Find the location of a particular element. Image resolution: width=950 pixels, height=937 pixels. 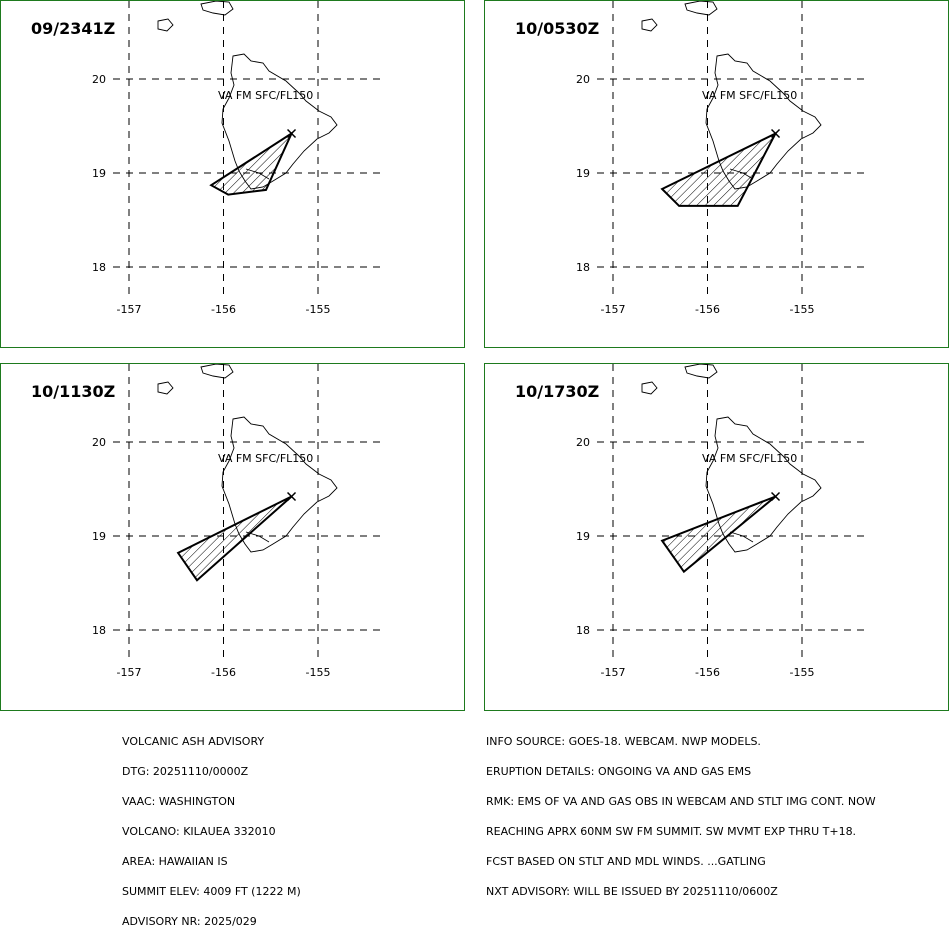

advisory-line: VOLCANO: KILAUEA 332010 is located at coordinates (199, 831).